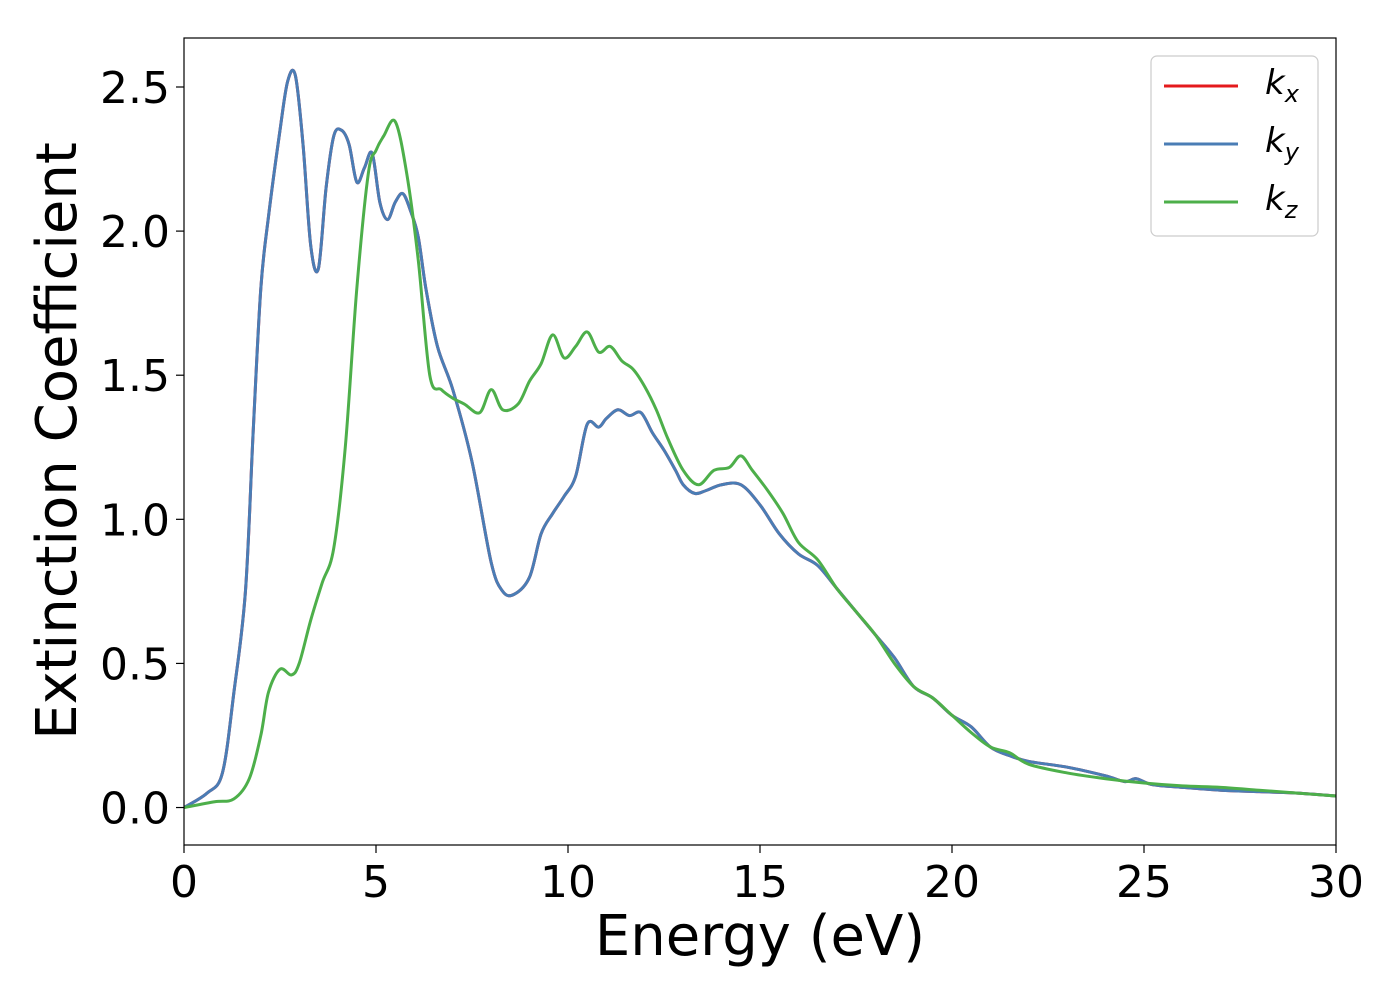 The image size is (1400, 1005). Describe the element at coordinates (57, 441) in the screenshot. I see `y-axis-title: Extinction Coefficient` at that location.